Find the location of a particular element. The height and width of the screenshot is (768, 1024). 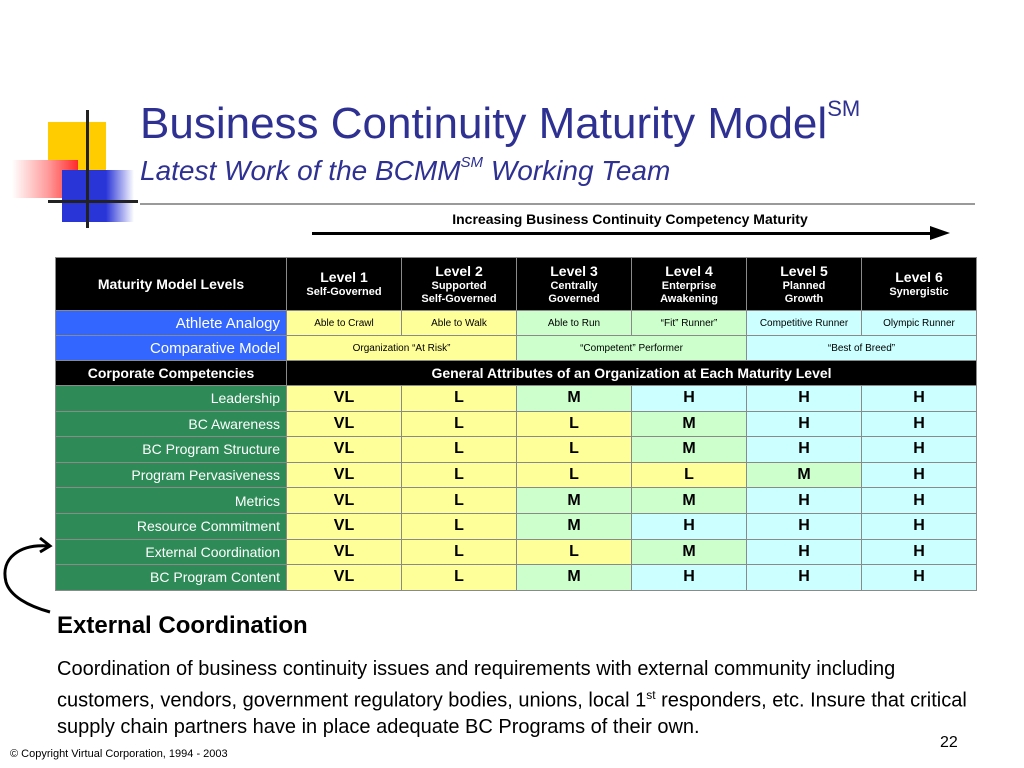

comparative-cell: “Competent” Performer is located at coordinates (631, 348).